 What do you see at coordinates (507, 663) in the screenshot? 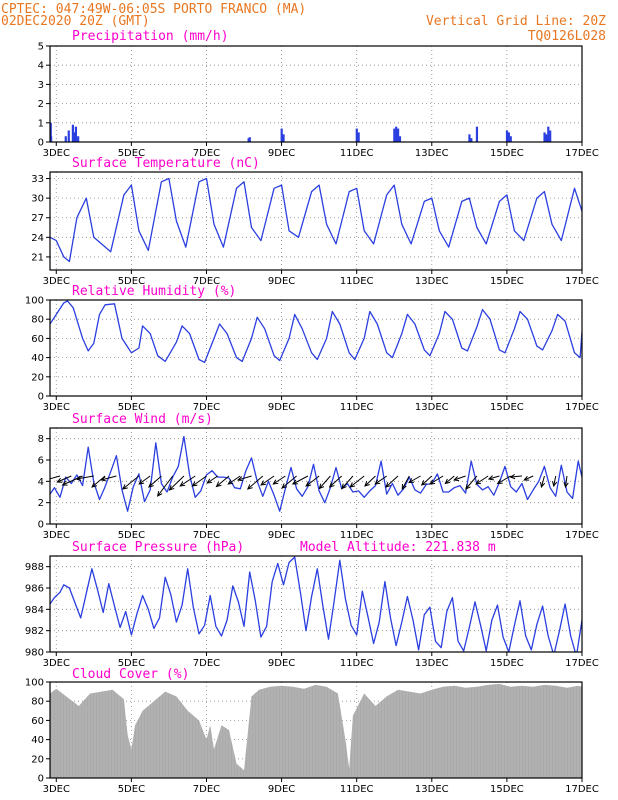
I see `pressure-xtick-label: 15DEC` at bounding box center [507, 663].